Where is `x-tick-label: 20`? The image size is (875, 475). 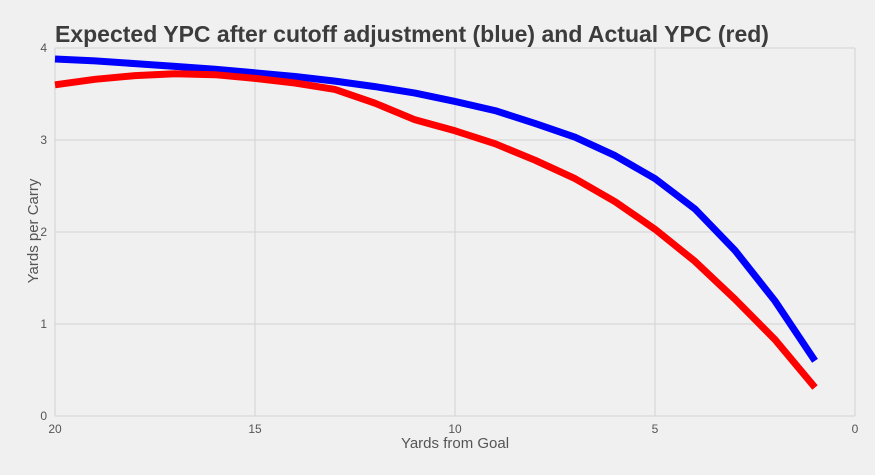
x-tick-label: 20 is located at coordinates (55, 429).